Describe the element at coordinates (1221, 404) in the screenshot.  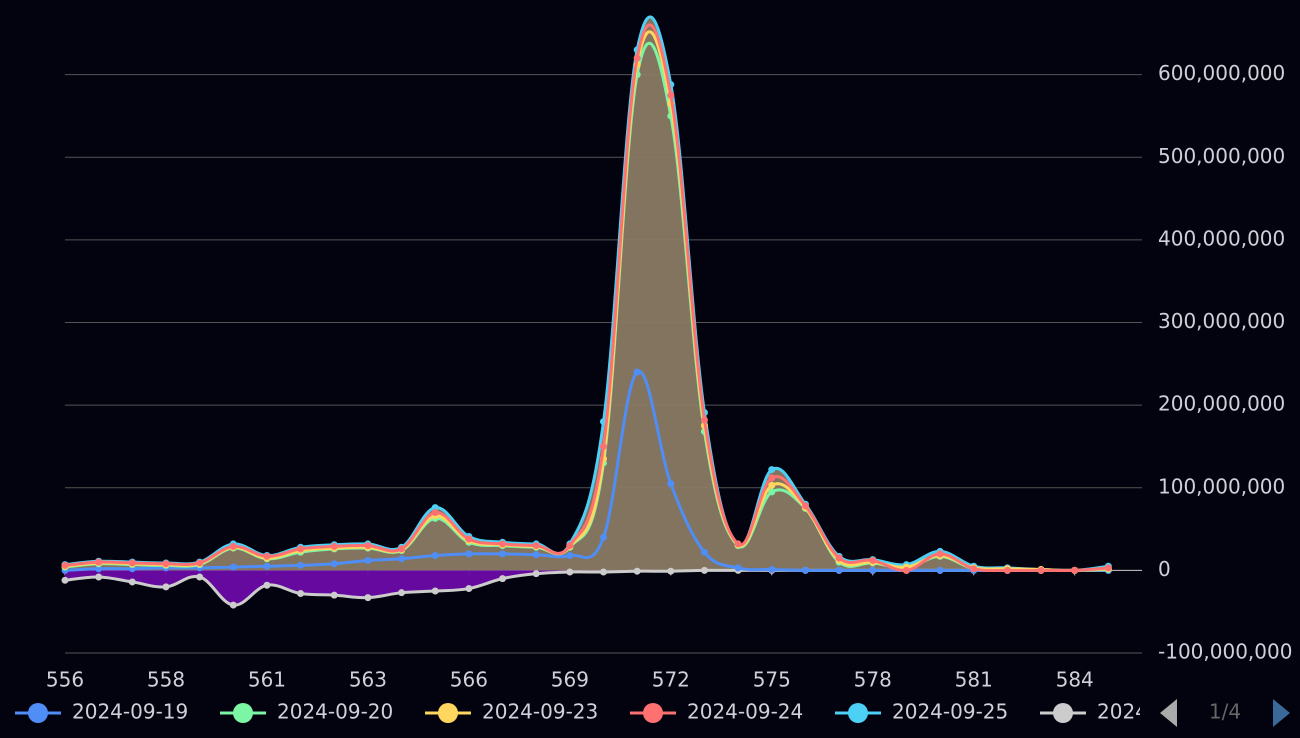
I see `y-tick-label: 200,000,000` at that location.